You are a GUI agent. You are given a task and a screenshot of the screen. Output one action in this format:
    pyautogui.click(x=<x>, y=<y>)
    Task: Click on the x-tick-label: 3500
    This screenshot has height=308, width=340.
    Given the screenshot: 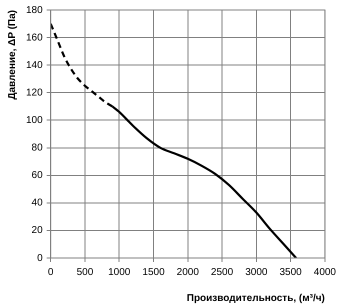 What is the action you would take?
    pyautogui.click(x=290, y=272)
    